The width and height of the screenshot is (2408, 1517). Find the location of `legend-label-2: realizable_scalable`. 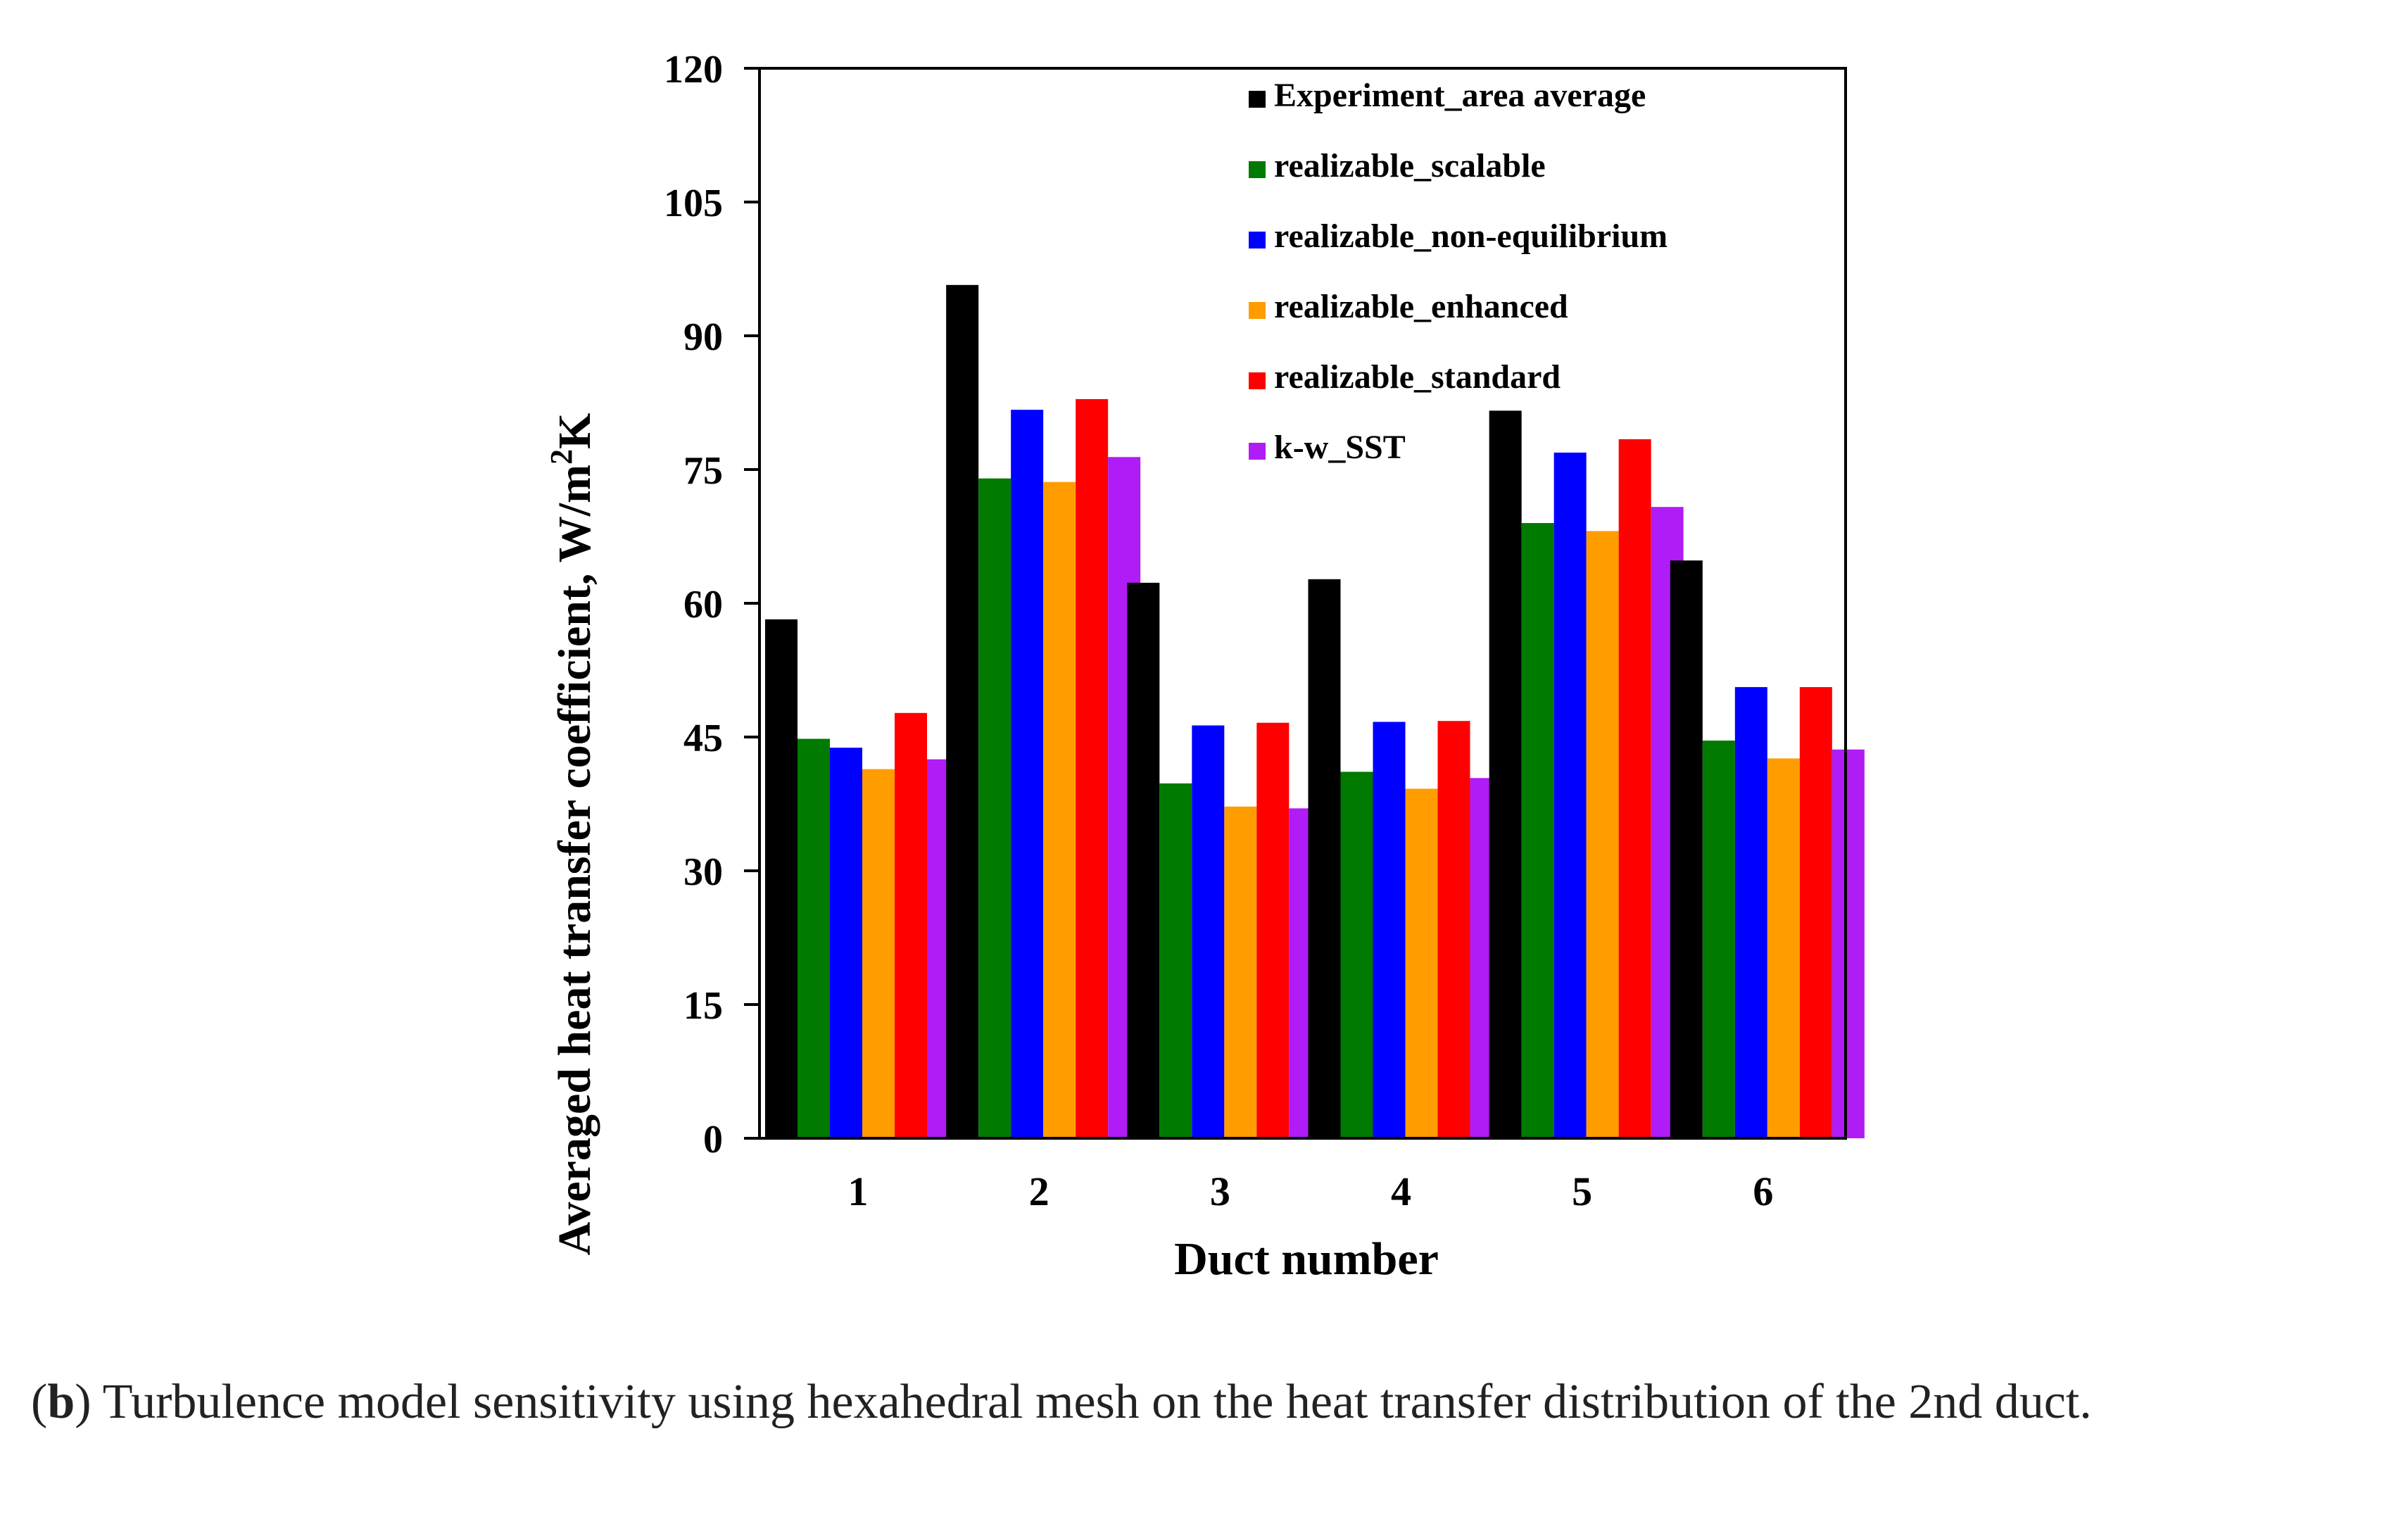

legend-label-2: realizable_scalable is located at coordinates (1410, 165).